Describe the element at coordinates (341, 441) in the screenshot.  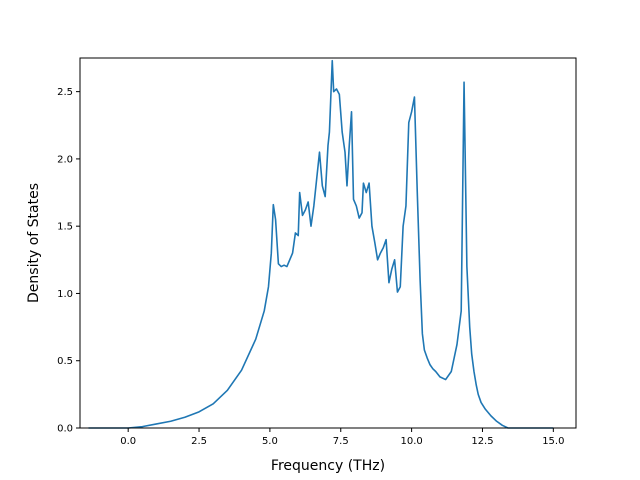
I see `x-tick-label: 7.5` at that location.